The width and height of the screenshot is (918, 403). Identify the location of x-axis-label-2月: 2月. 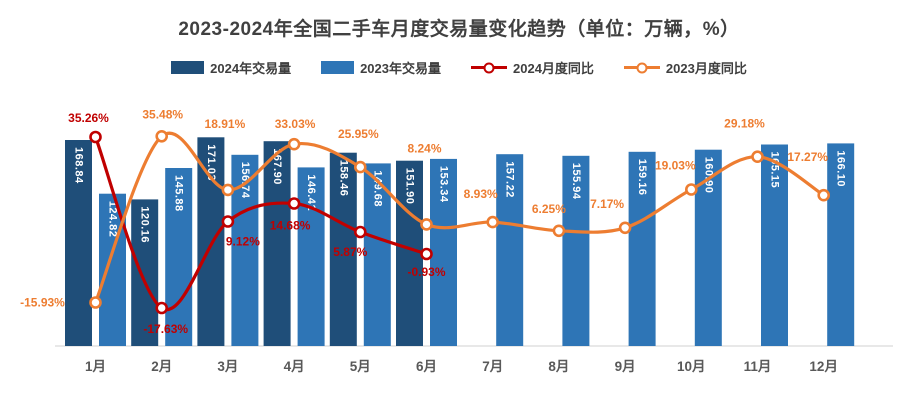
(161, 366).